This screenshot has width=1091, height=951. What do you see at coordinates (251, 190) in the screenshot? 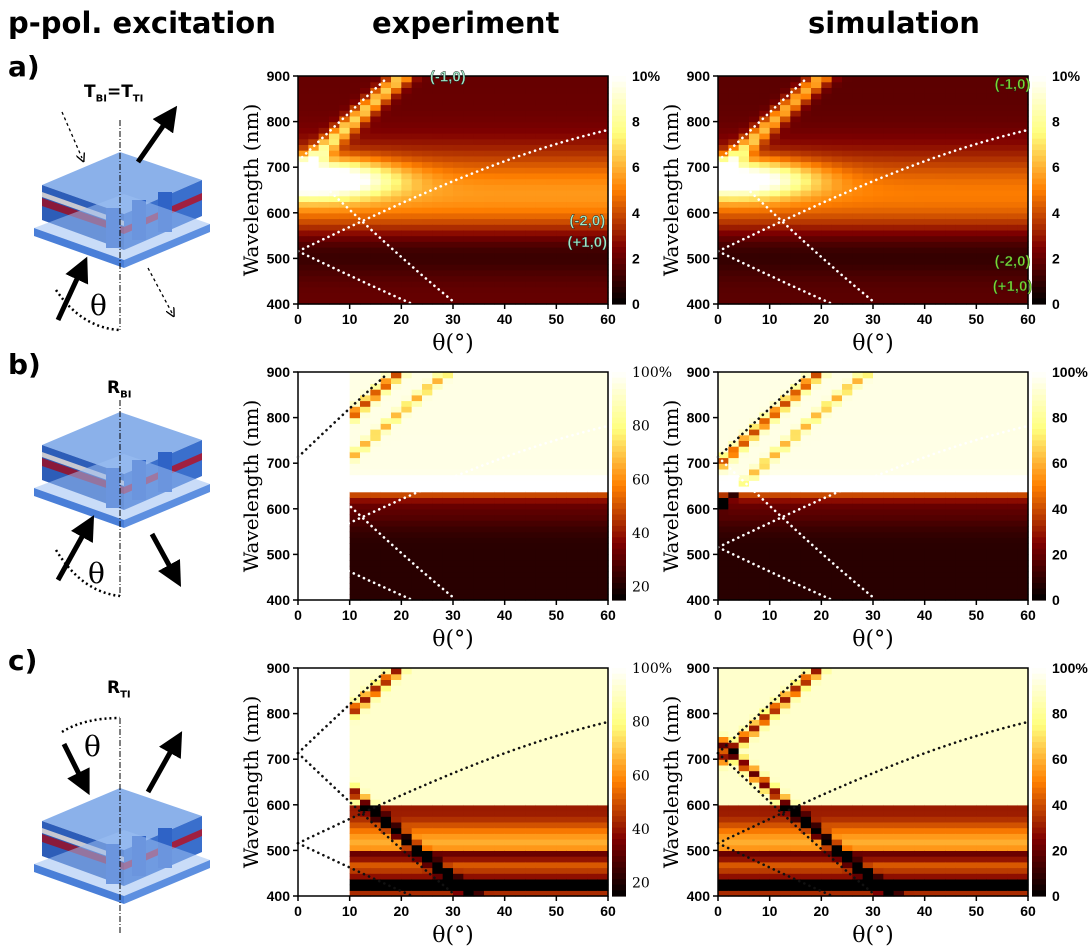
I see `y-axis-label: Wavelength (nm)` at bounding box center [251, 190].